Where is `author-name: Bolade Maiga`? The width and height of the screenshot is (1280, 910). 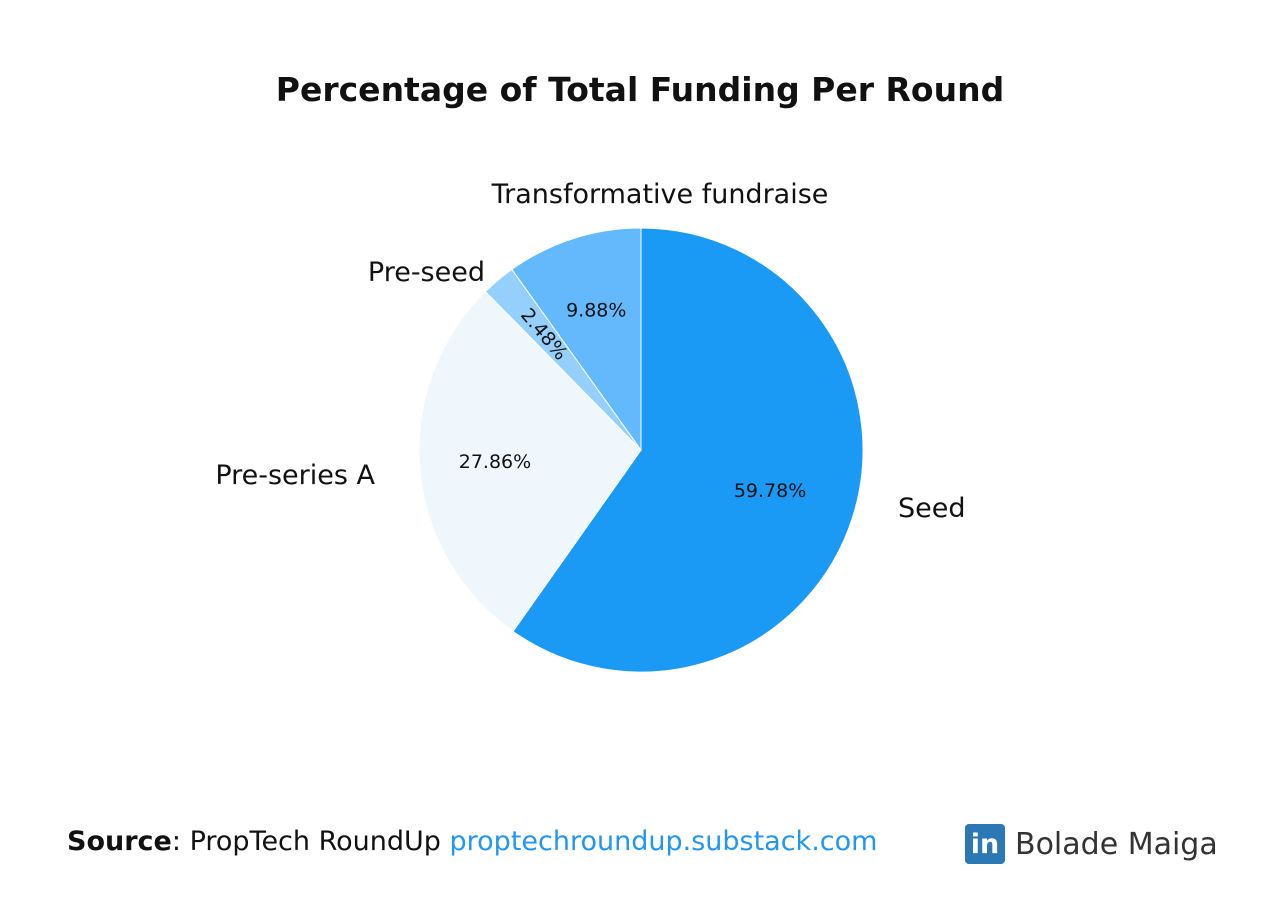
author-name: Bolade Maiga is located at coordinates (1116, 844).